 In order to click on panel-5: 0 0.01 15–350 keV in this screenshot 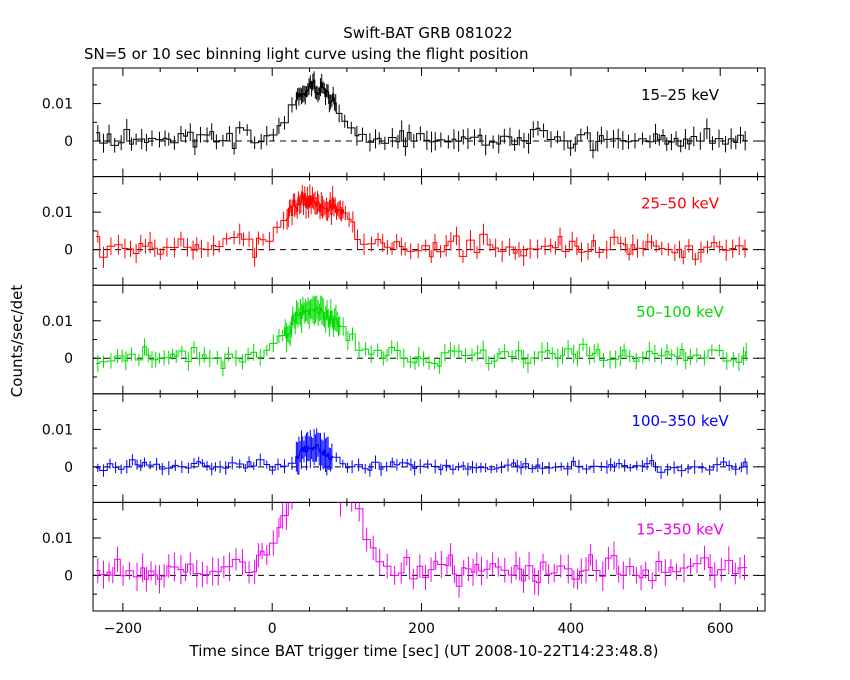, I will do `click(404, 556)`.